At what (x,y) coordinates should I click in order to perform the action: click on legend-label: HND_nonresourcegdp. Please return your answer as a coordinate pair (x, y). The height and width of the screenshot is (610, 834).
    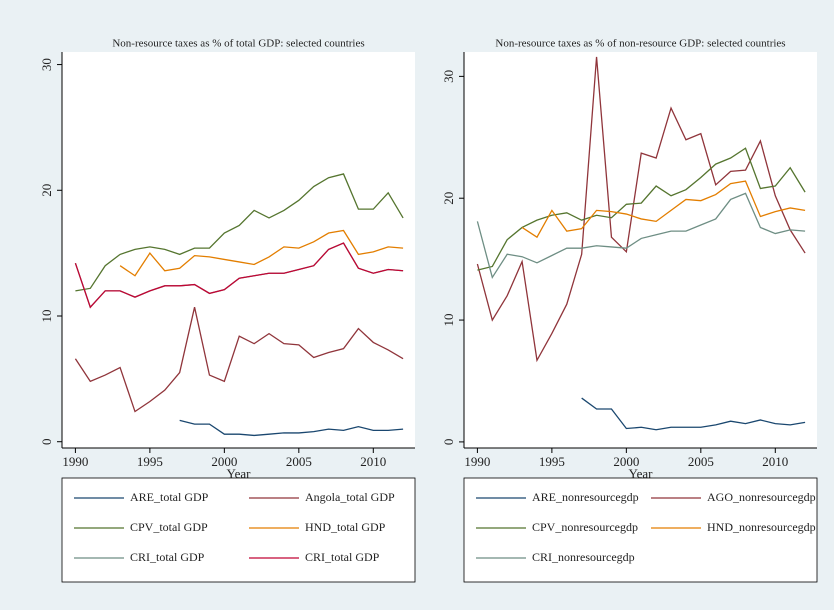
    Looking at the image, I should click on (761, 527).